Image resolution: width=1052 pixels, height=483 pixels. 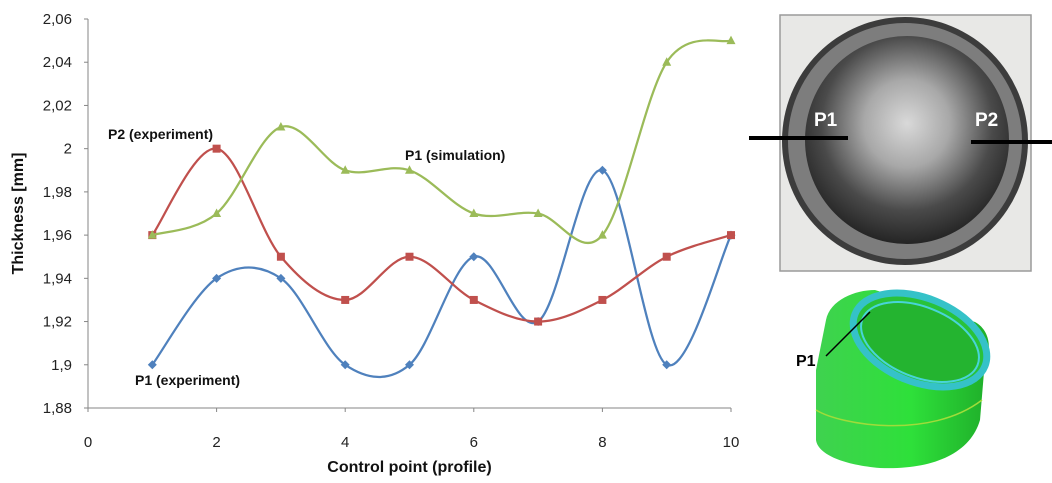 I want to click on y-tick-label: 2, so click(x=68, y=149).